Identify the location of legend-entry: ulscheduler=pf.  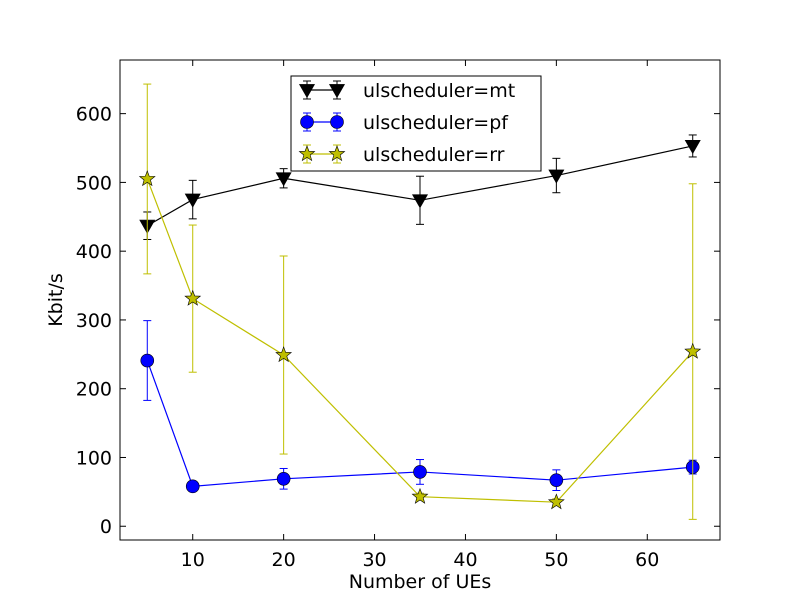
(404, 123).